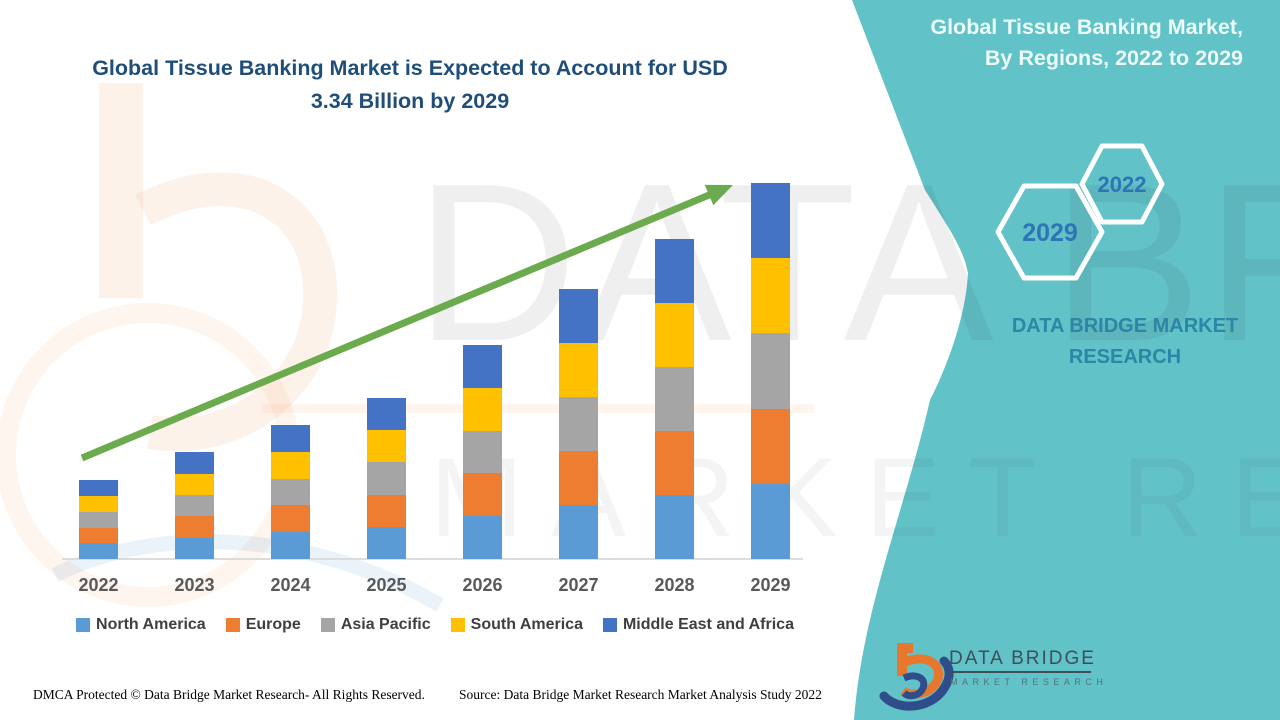 The image size is (1280, 720). I want to click on x-axis-label-2028: 2028, so click(674, 585).